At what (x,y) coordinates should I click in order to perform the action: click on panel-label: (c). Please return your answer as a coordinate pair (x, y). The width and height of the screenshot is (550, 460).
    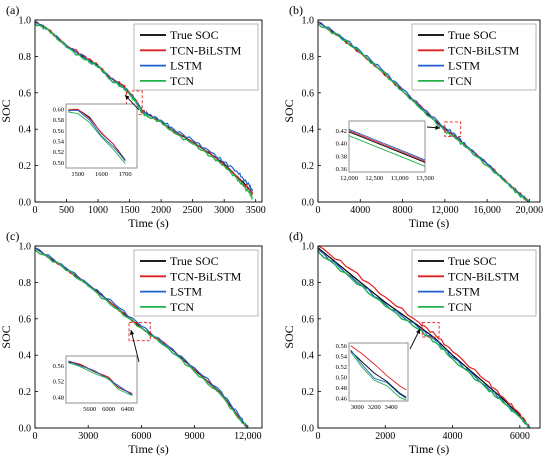
    Looking at the image, I should click on (12, 236).